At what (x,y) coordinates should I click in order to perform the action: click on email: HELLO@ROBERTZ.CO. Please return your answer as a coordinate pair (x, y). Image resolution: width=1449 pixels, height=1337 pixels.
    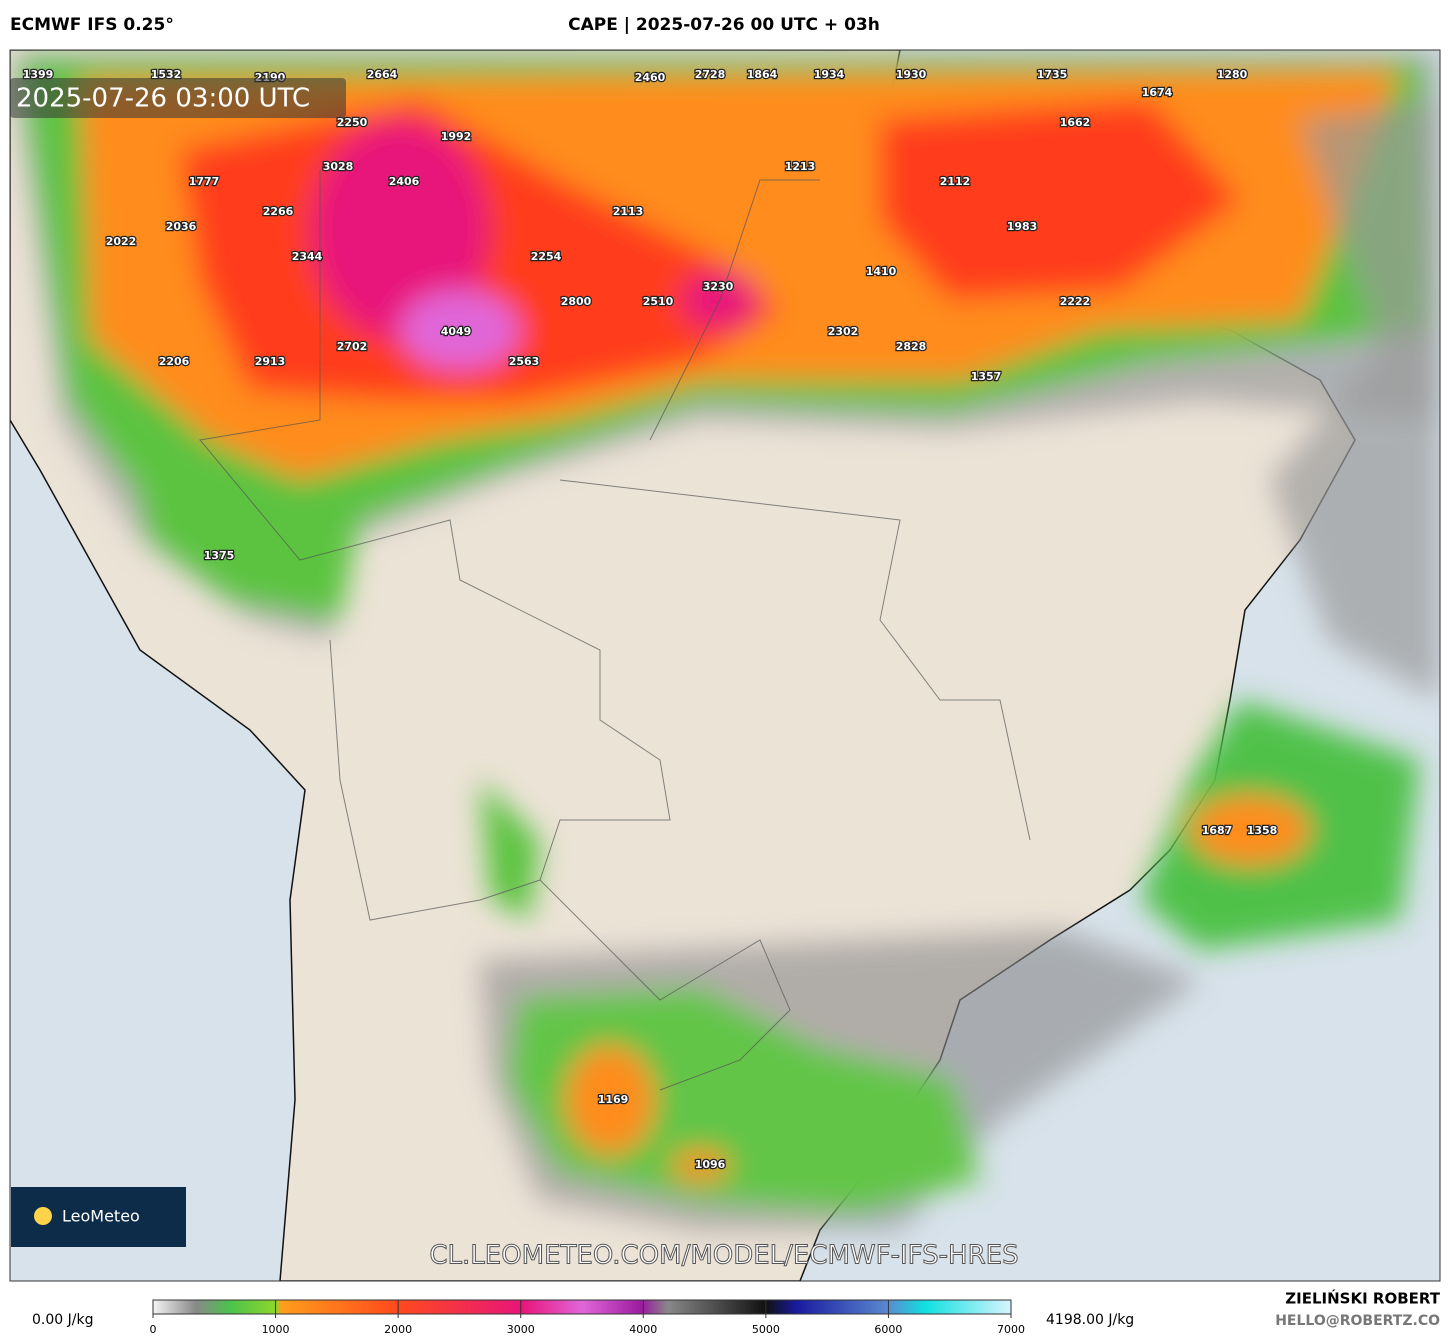
    Looking at the image, I should click on (1357, 1321).